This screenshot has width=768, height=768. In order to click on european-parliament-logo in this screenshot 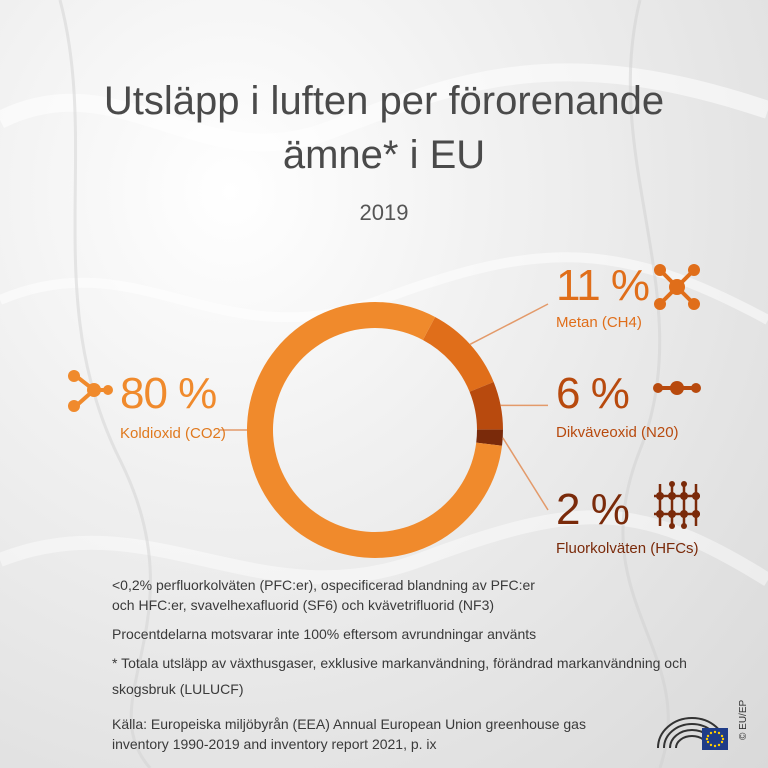, I will do `click(692, 733)`.